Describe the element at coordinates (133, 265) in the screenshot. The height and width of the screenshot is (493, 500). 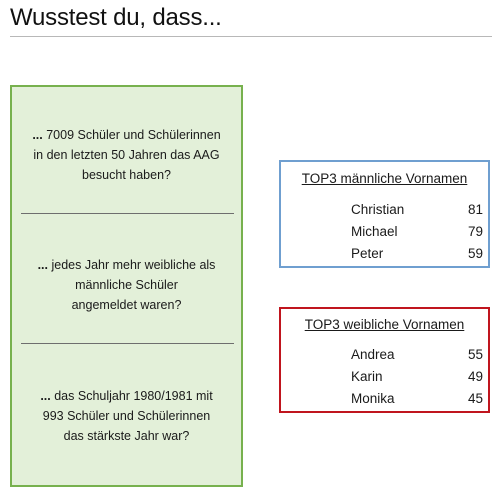
I see `fact-line: jedes Jahr mehr weibliche als` at that location.